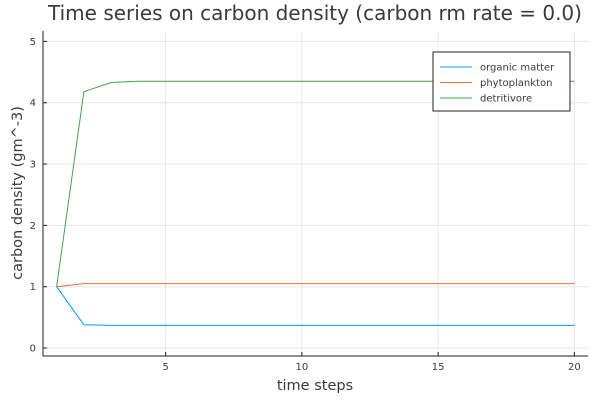 This screenshot has width=600, height=400. Describe the element at coordinates (33, 103) in the screenshot. I see `y-tick-label: 4` at that location.